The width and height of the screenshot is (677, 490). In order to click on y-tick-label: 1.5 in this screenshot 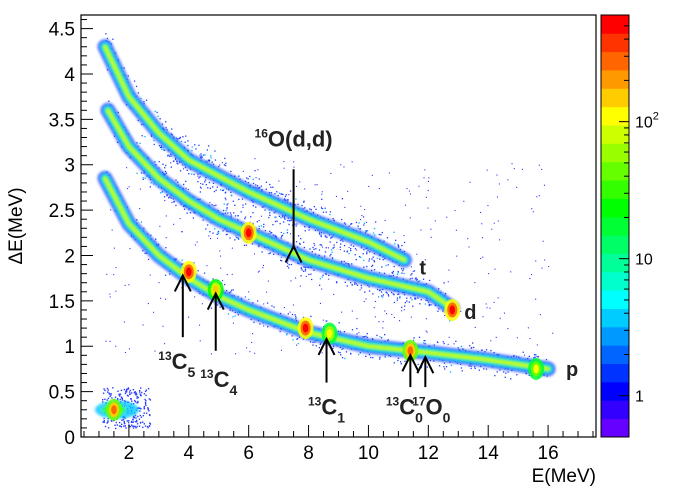, I will do `click(62, 302)`.